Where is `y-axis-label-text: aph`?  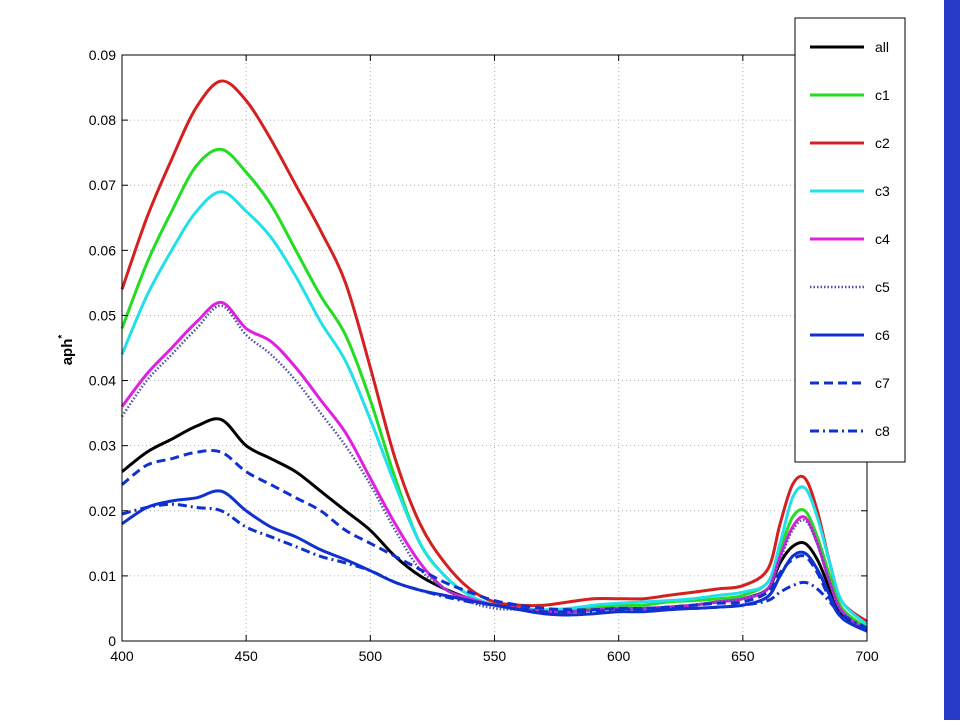 y-axis-label-text: aph is located at coordinates (67, 352).